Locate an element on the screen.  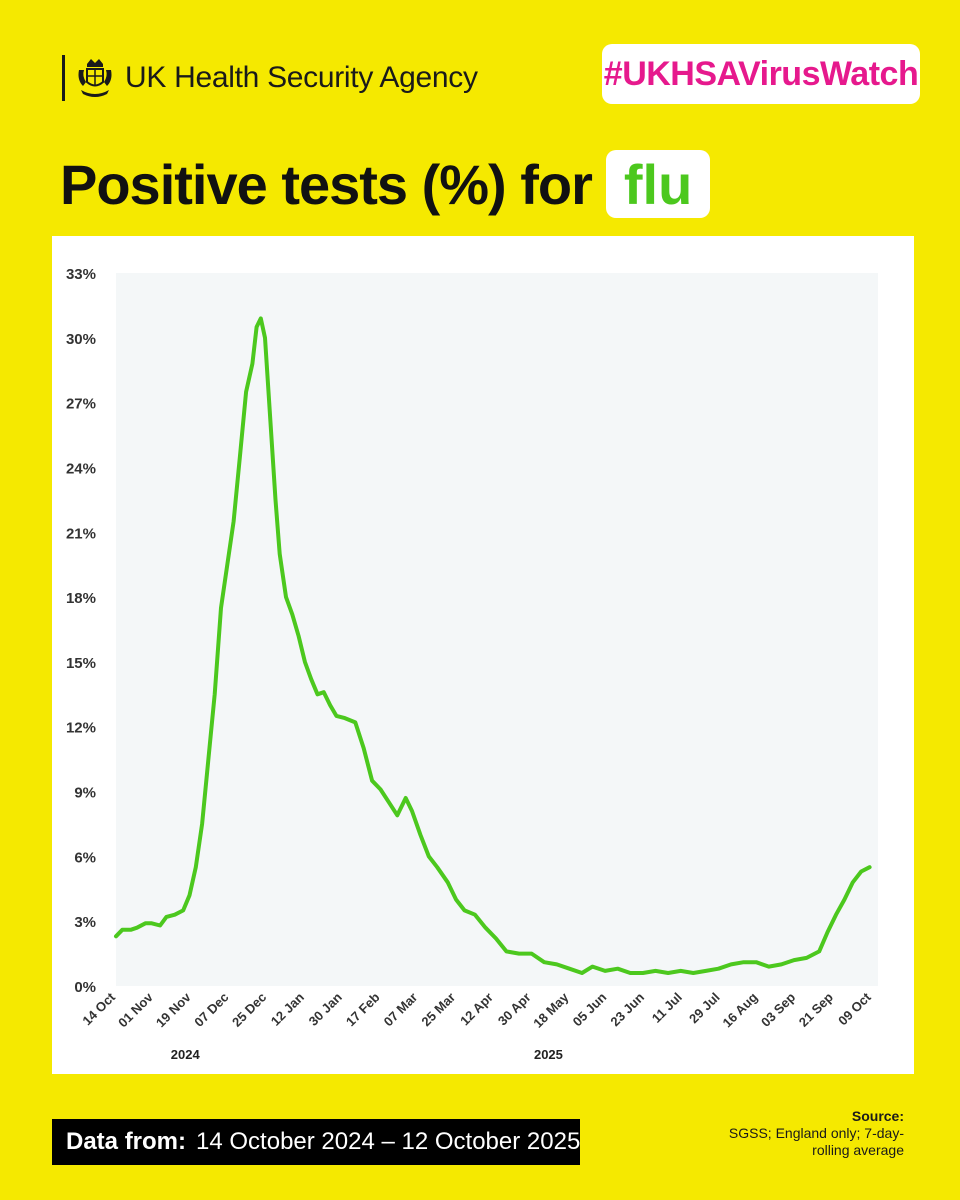
source-line-2: rolling average is located at coordinates (858, 1150).